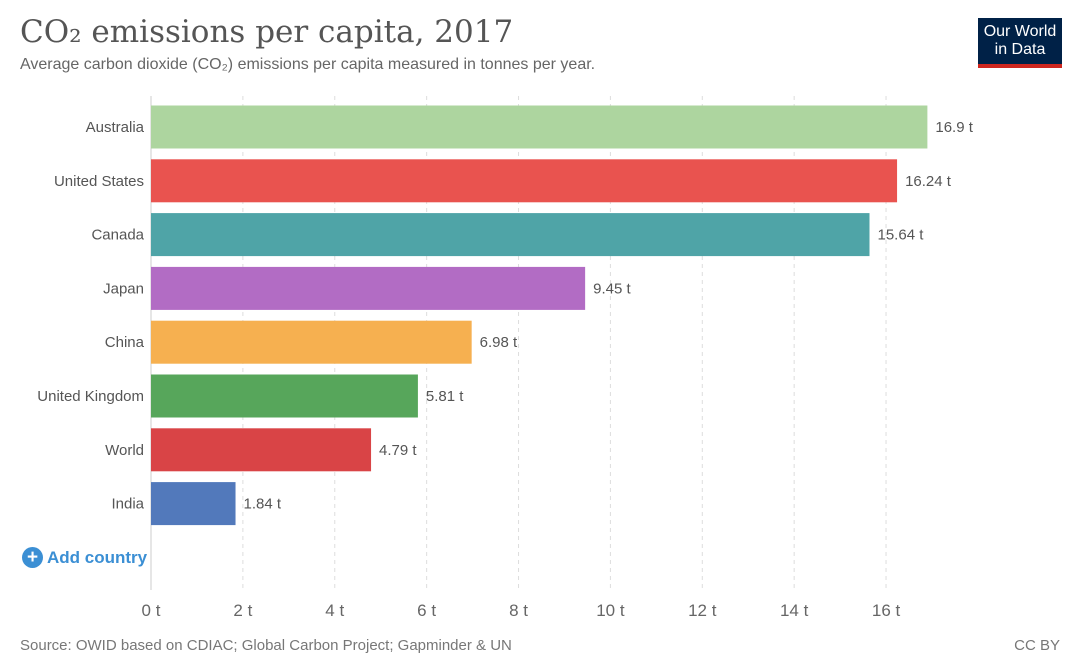  Describe the element at coordinates (794, 610) in the screenshot. I see `x-tick-label: 14 t` at that location.